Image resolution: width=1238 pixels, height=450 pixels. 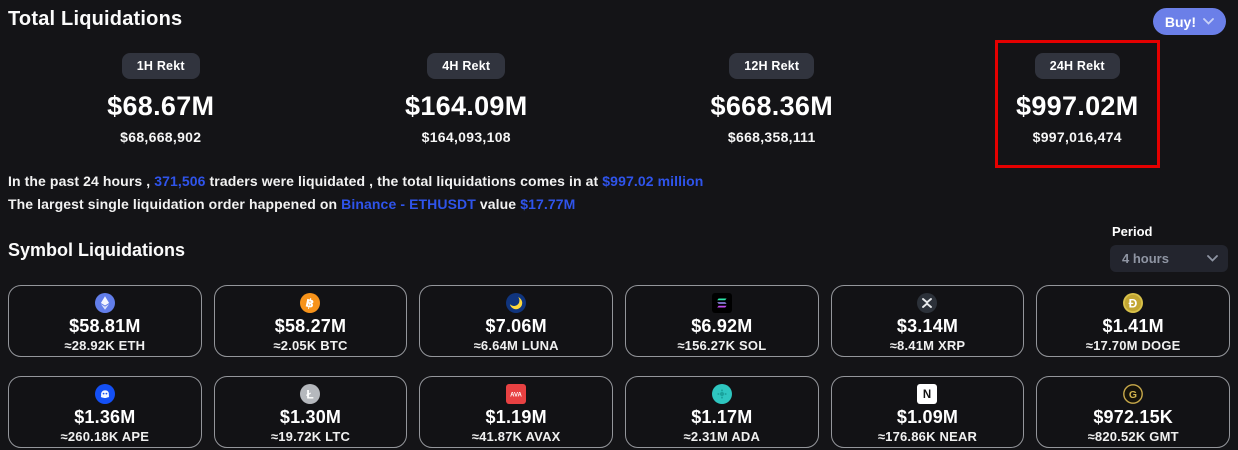 I want to click on card-value: $1.09M, so click(x=927, y=417).